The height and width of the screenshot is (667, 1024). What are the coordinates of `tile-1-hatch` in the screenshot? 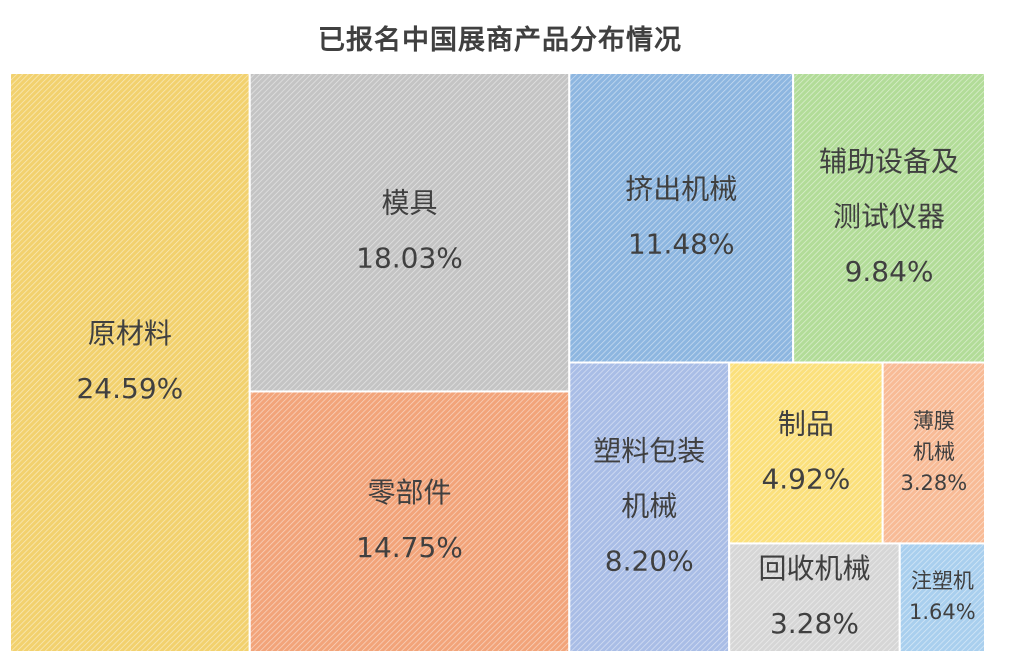 It's located at (409, 232).